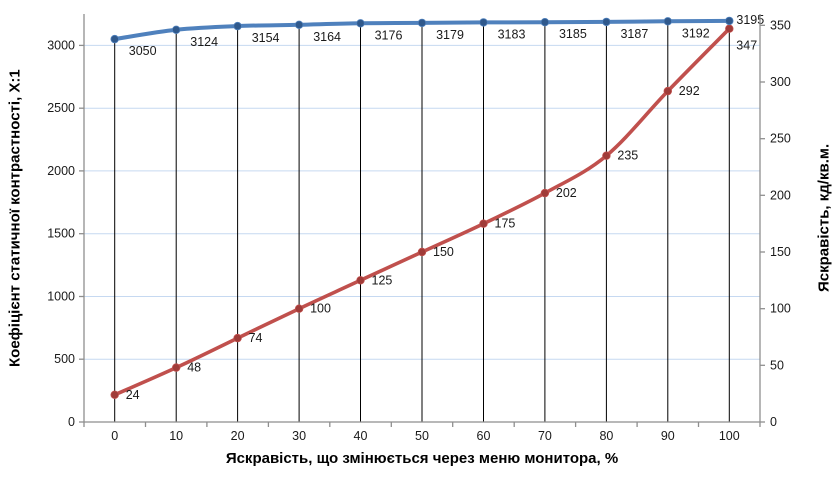 This screenshot has height=492, width=839. I want to click on tick-label: 1000, so click(61, 297).